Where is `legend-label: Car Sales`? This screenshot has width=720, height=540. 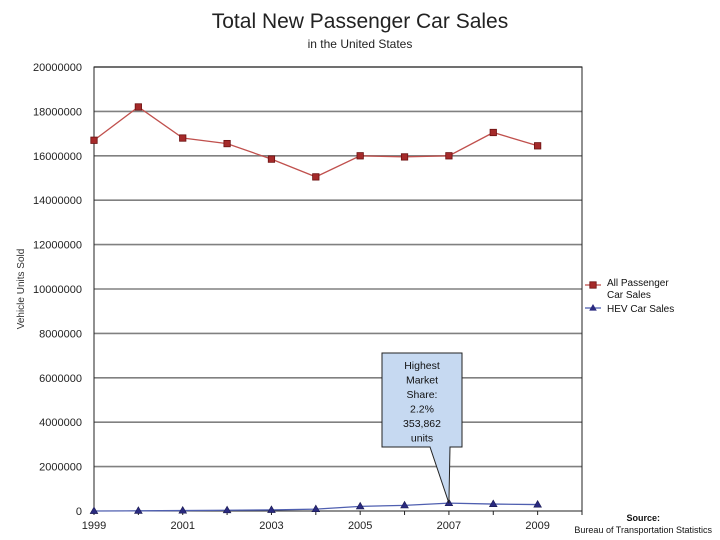
legend-label: Car Sales is located at coordinates (629, 295).